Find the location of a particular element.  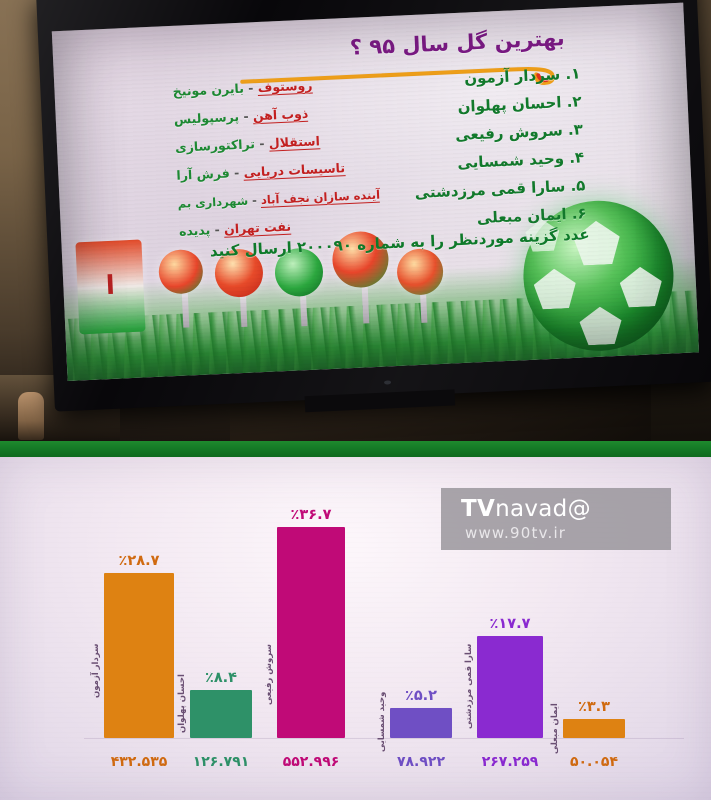

bar-percentage-label: ٪۱۷.۷ is located at coordinates (510, 624).